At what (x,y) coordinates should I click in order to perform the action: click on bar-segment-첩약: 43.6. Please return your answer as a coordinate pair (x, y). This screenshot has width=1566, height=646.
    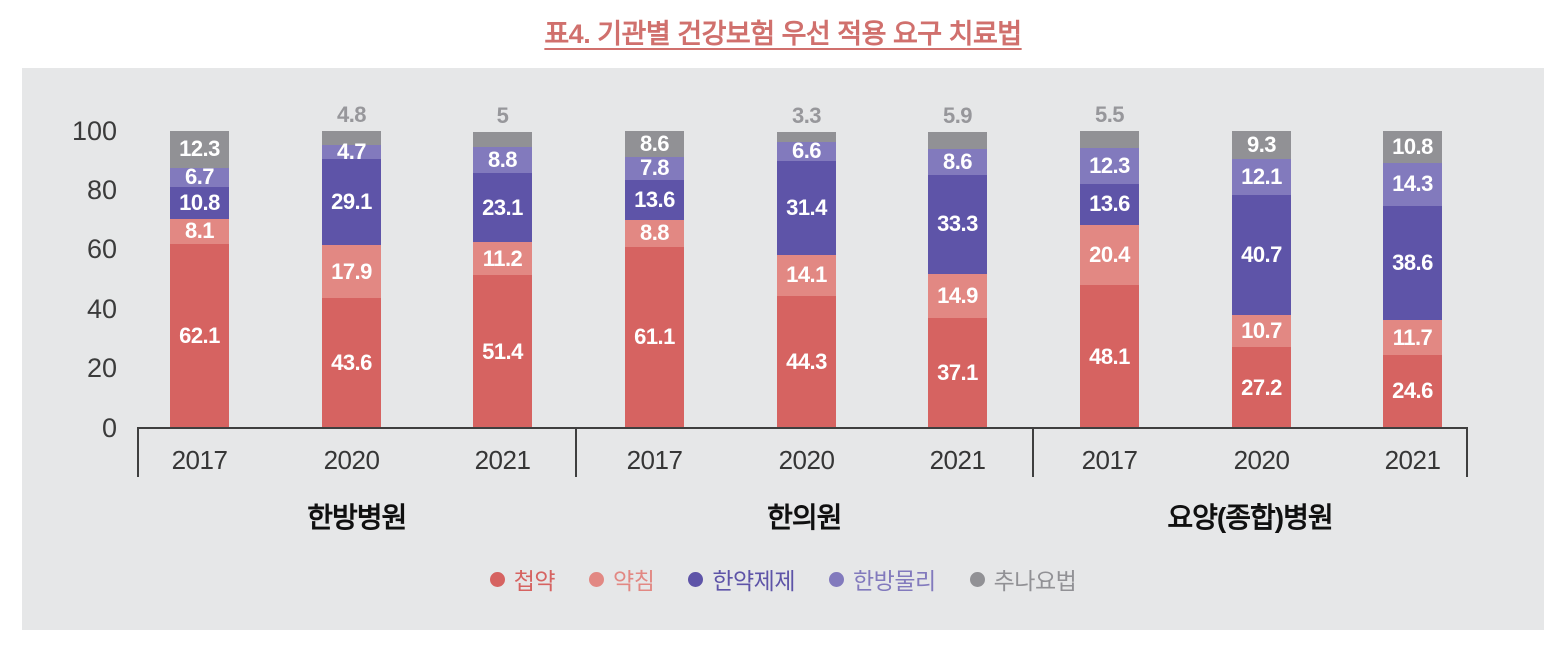
    Looking at the image, I should click on (351, 363).